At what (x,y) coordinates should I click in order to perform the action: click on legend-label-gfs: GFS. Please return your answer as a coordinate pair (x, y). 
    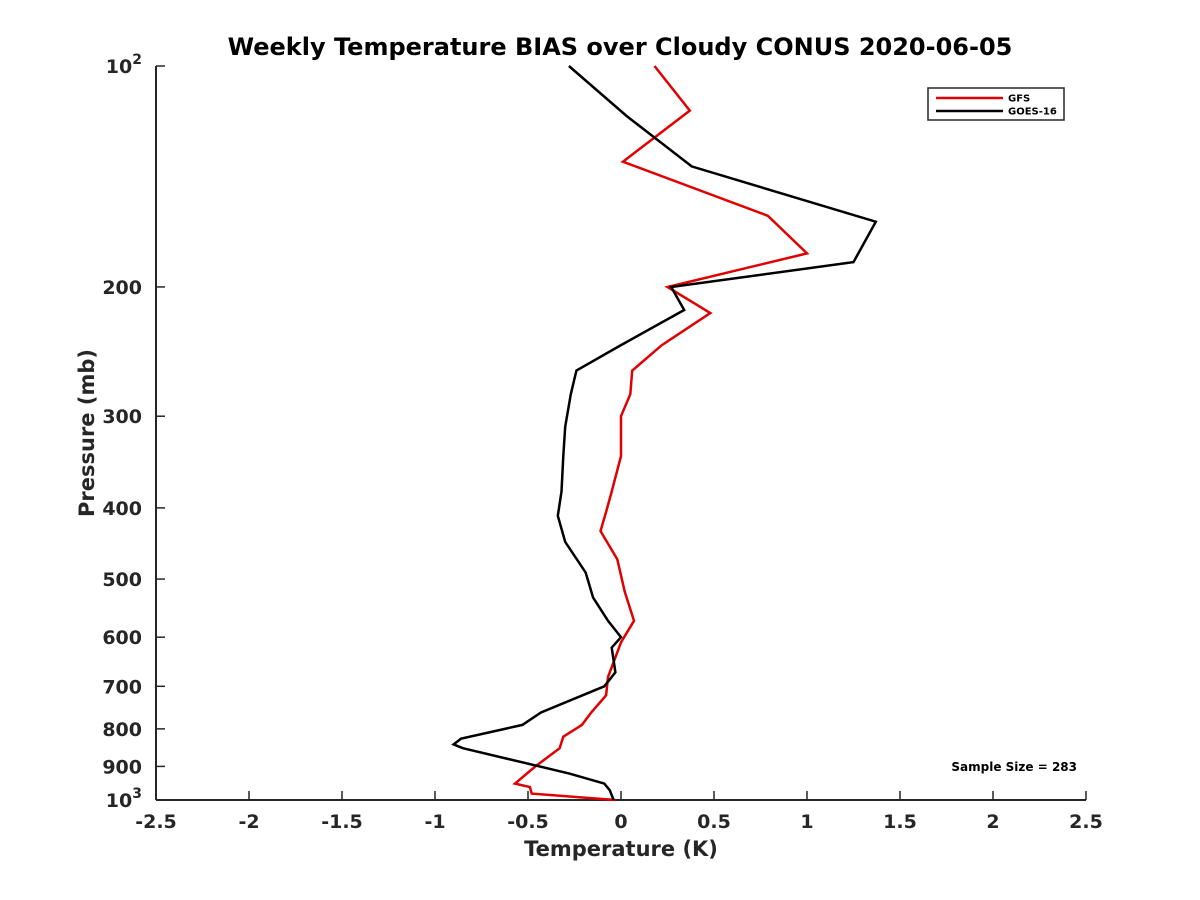
    Looking at the image, I should click on (1019, 99).